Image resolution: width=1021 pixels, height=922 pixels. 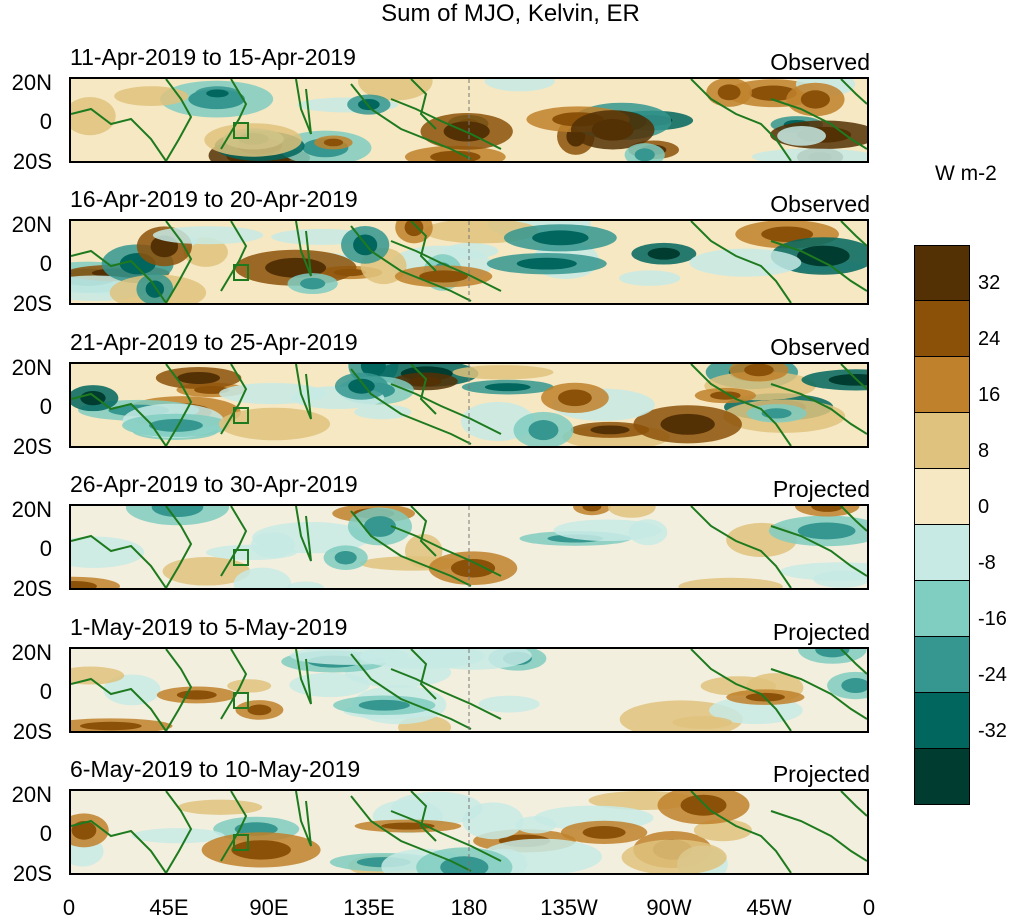 What do you see at coordinates (215, 769) in the screenshot?
I see `panel-date-range: 6-May-2019 to 10-May-2019` at bounding box center [215, 769].